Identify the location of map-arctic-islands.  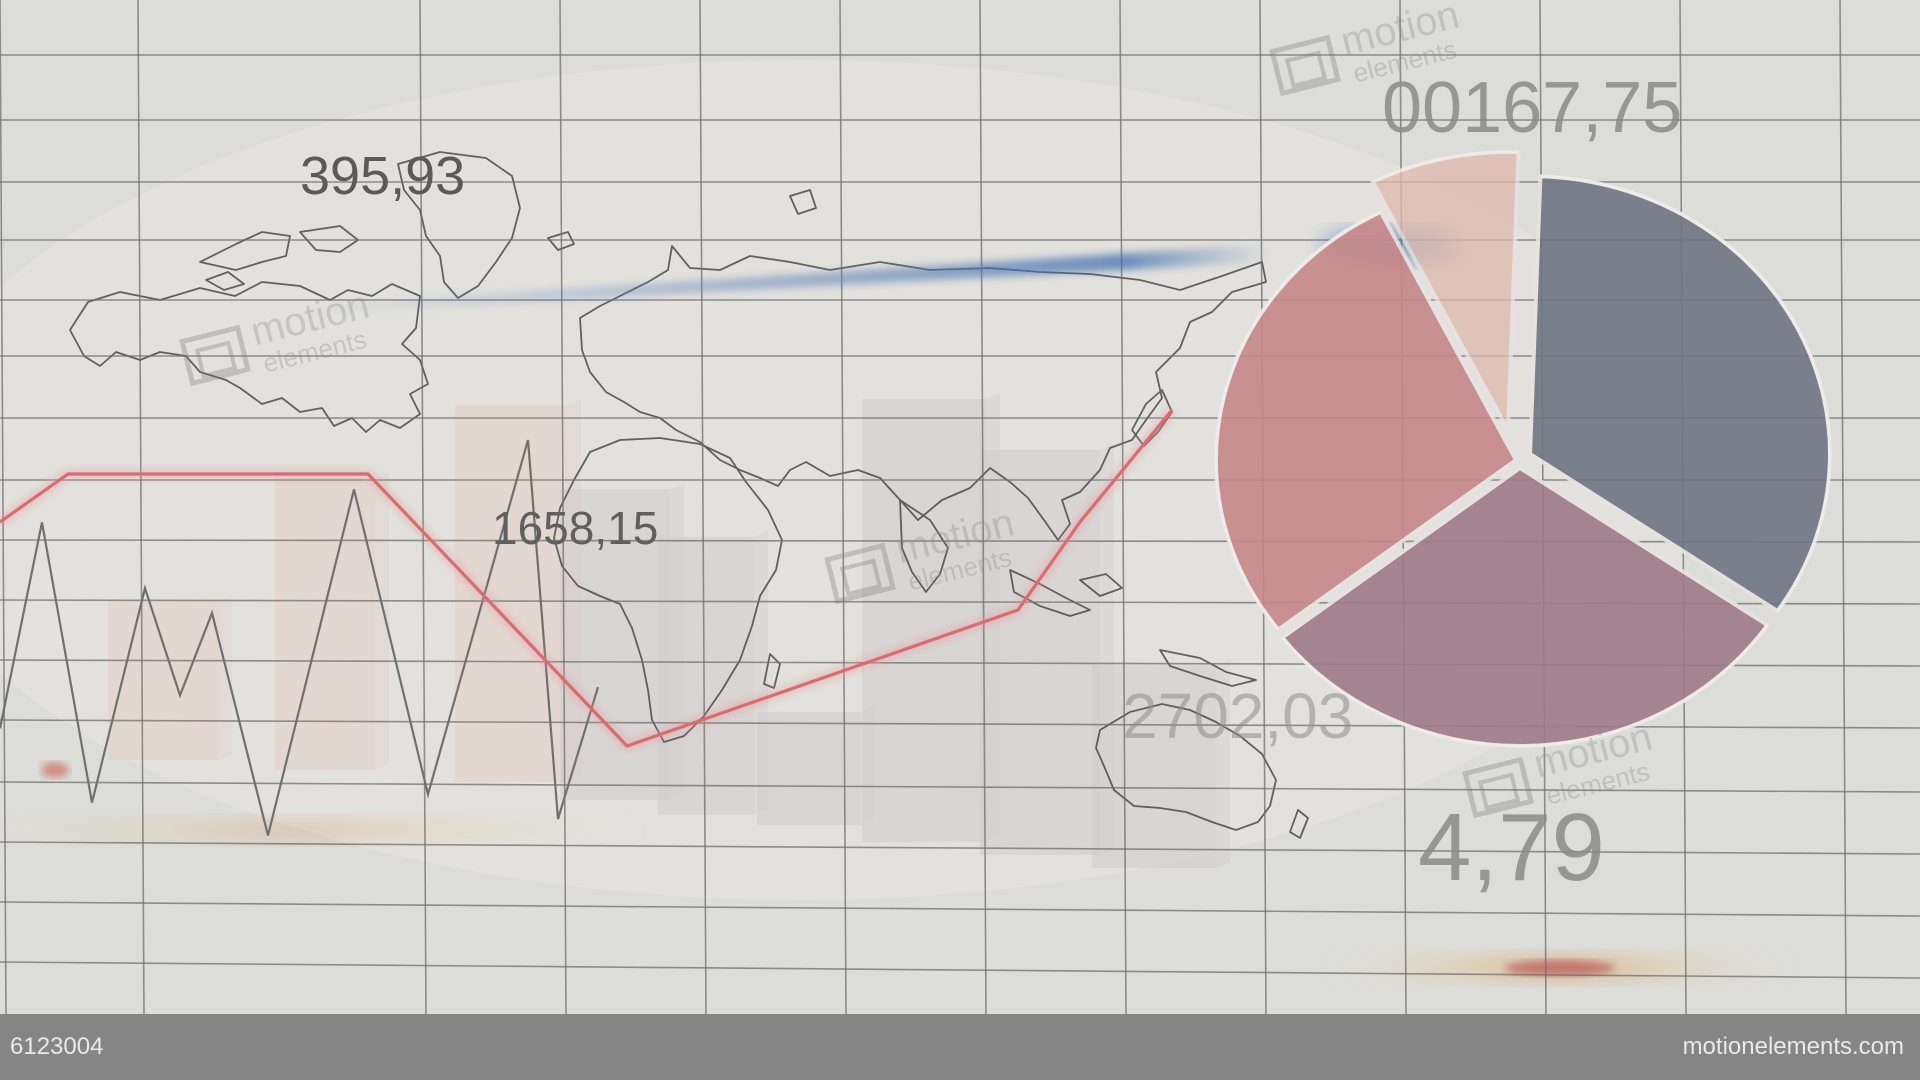
(279, 258).